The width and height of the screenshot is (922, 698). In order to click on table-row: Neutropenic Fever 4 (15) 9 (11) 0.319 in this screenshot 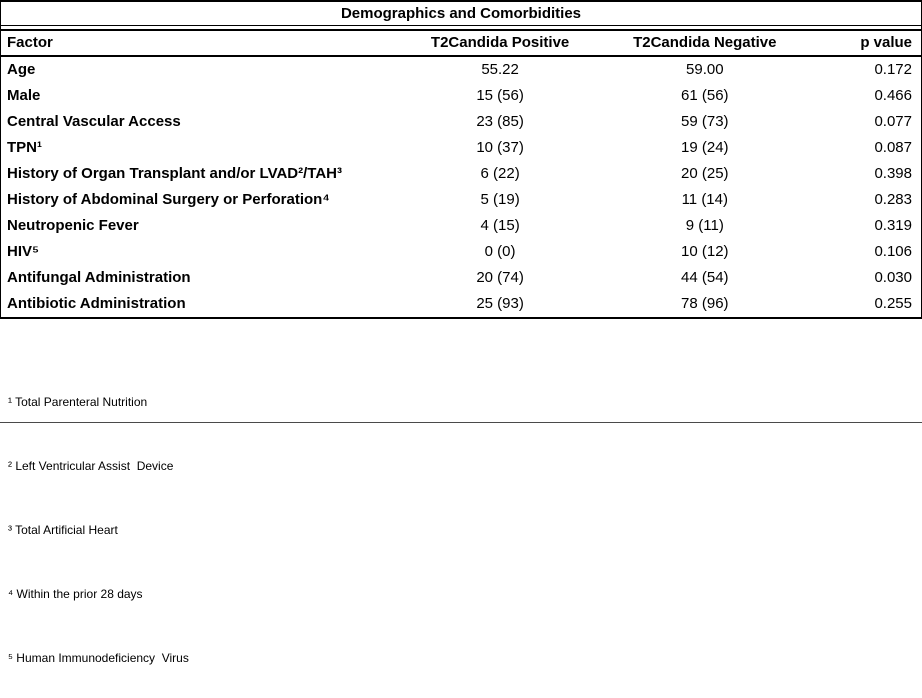, I will do `click(461, 226)`.